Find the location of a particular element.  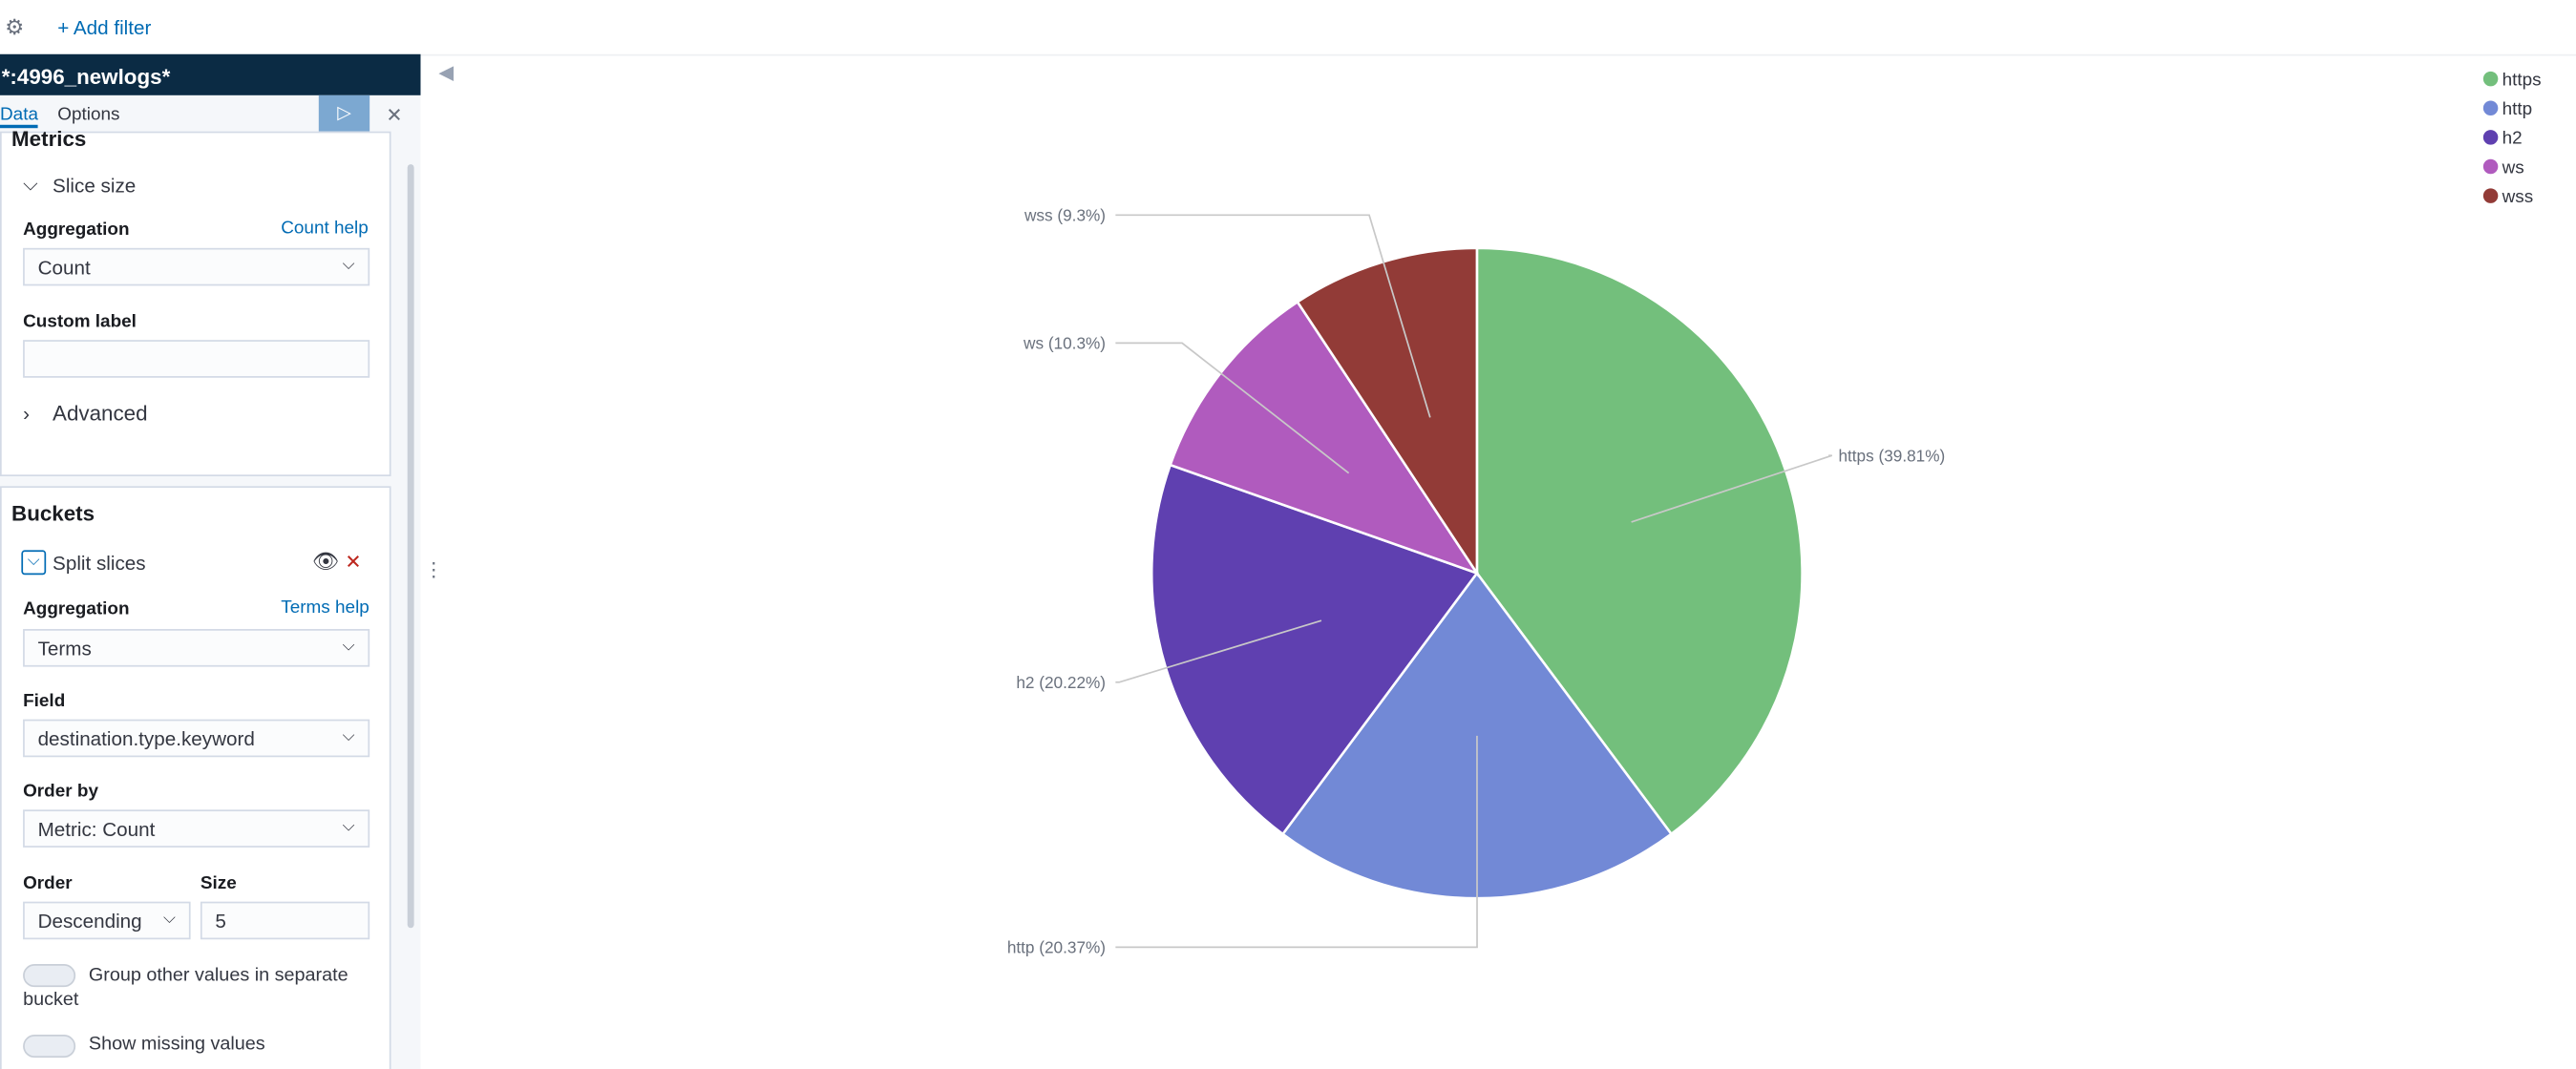

tab: Options is located at coordinates (88, 115).